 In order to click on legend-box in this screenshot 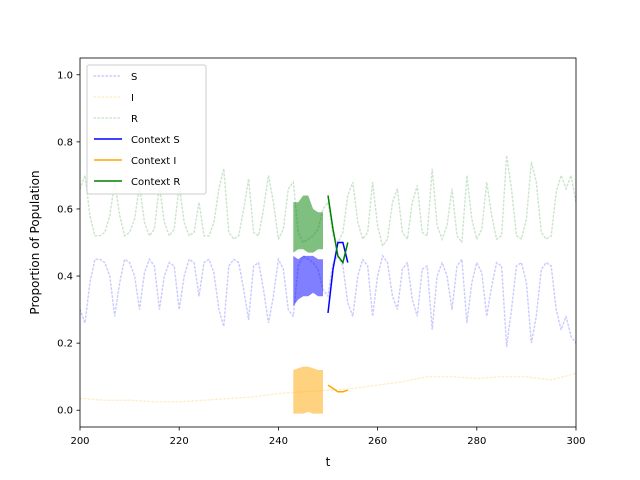, I will do `click(146, 129)`.